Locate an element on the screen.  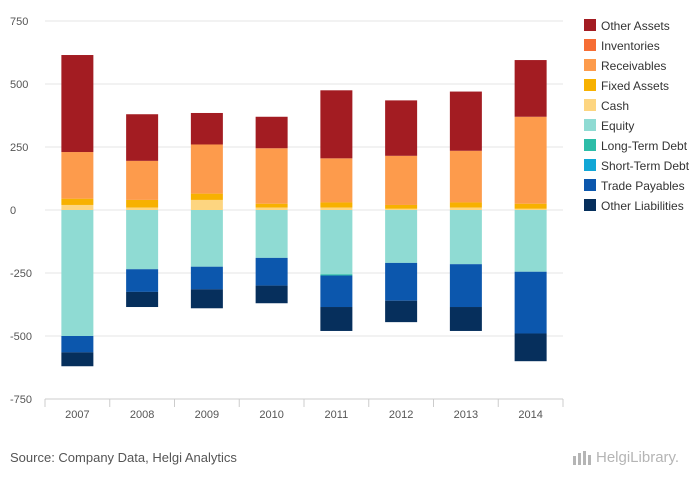
legend-label: Trade Payables is located at coordinates (643, 186).